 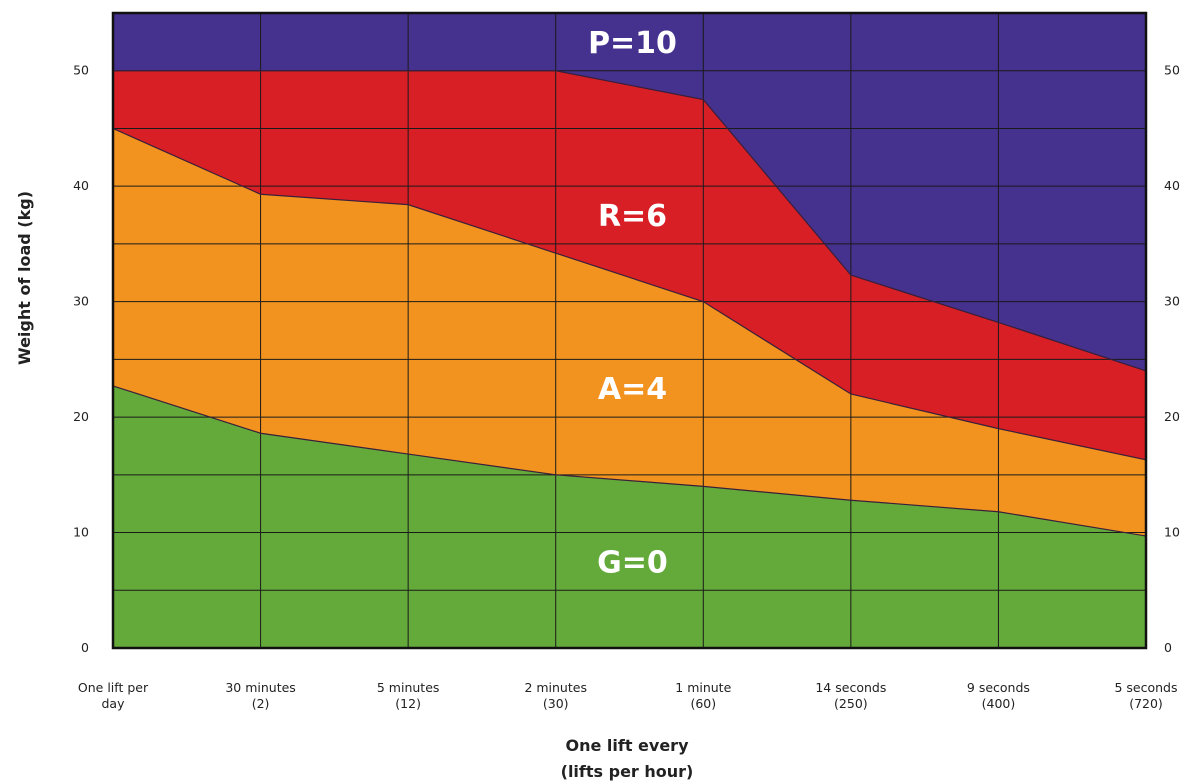 What do you see at coordinates (81, 301) in the screenshot?
I see `y-tick-label-left: 30` at bounding box center [81, 301].